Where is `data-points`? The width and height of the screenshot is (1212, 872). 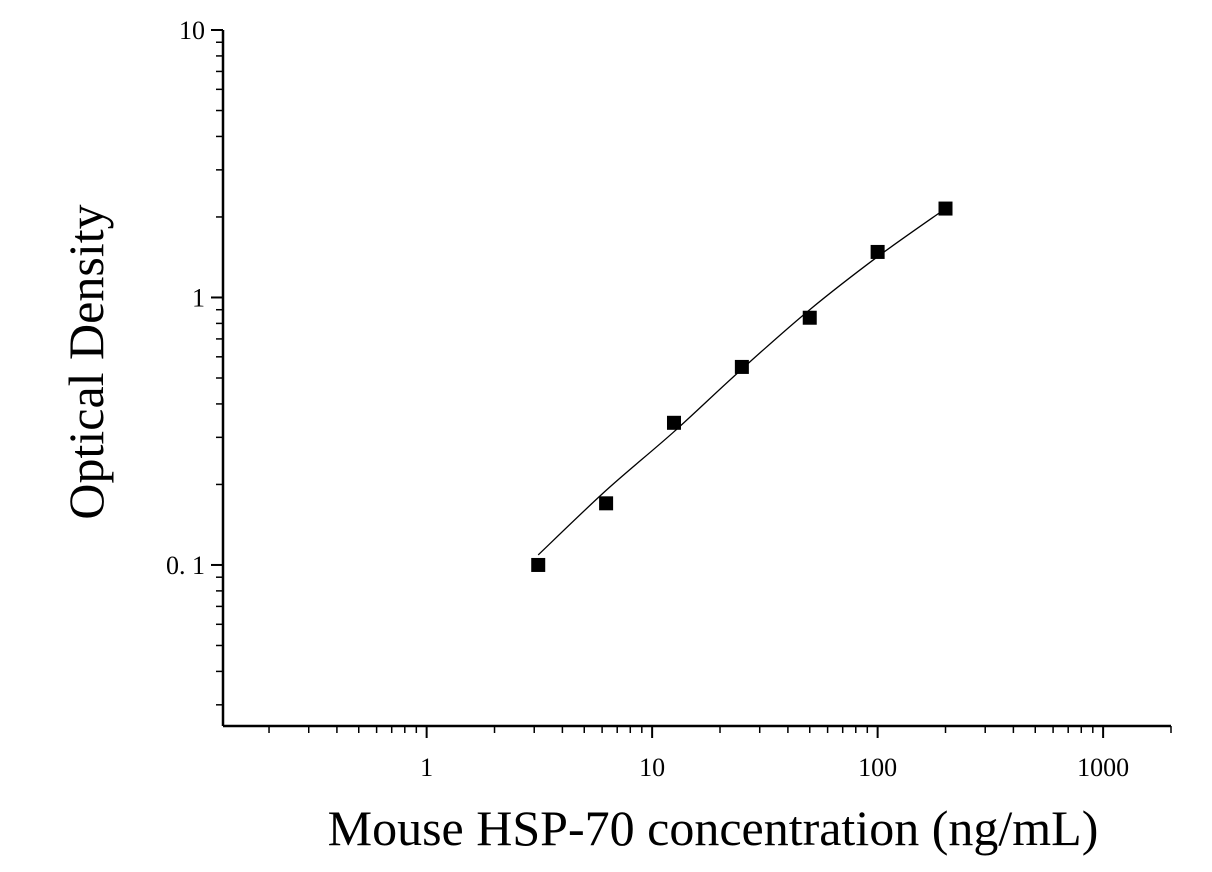
data-points is located at coordinates (742, 386).